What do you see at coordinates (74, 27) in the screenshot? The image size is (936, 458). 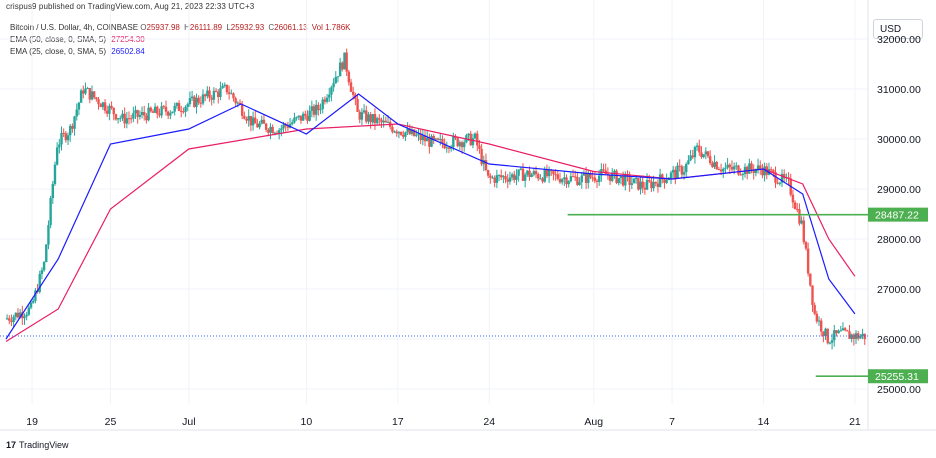 I see `legend-symbol: Bitcoin / U.S. Dollar, 4h, COINBASE` at bounding box center [74, 27].